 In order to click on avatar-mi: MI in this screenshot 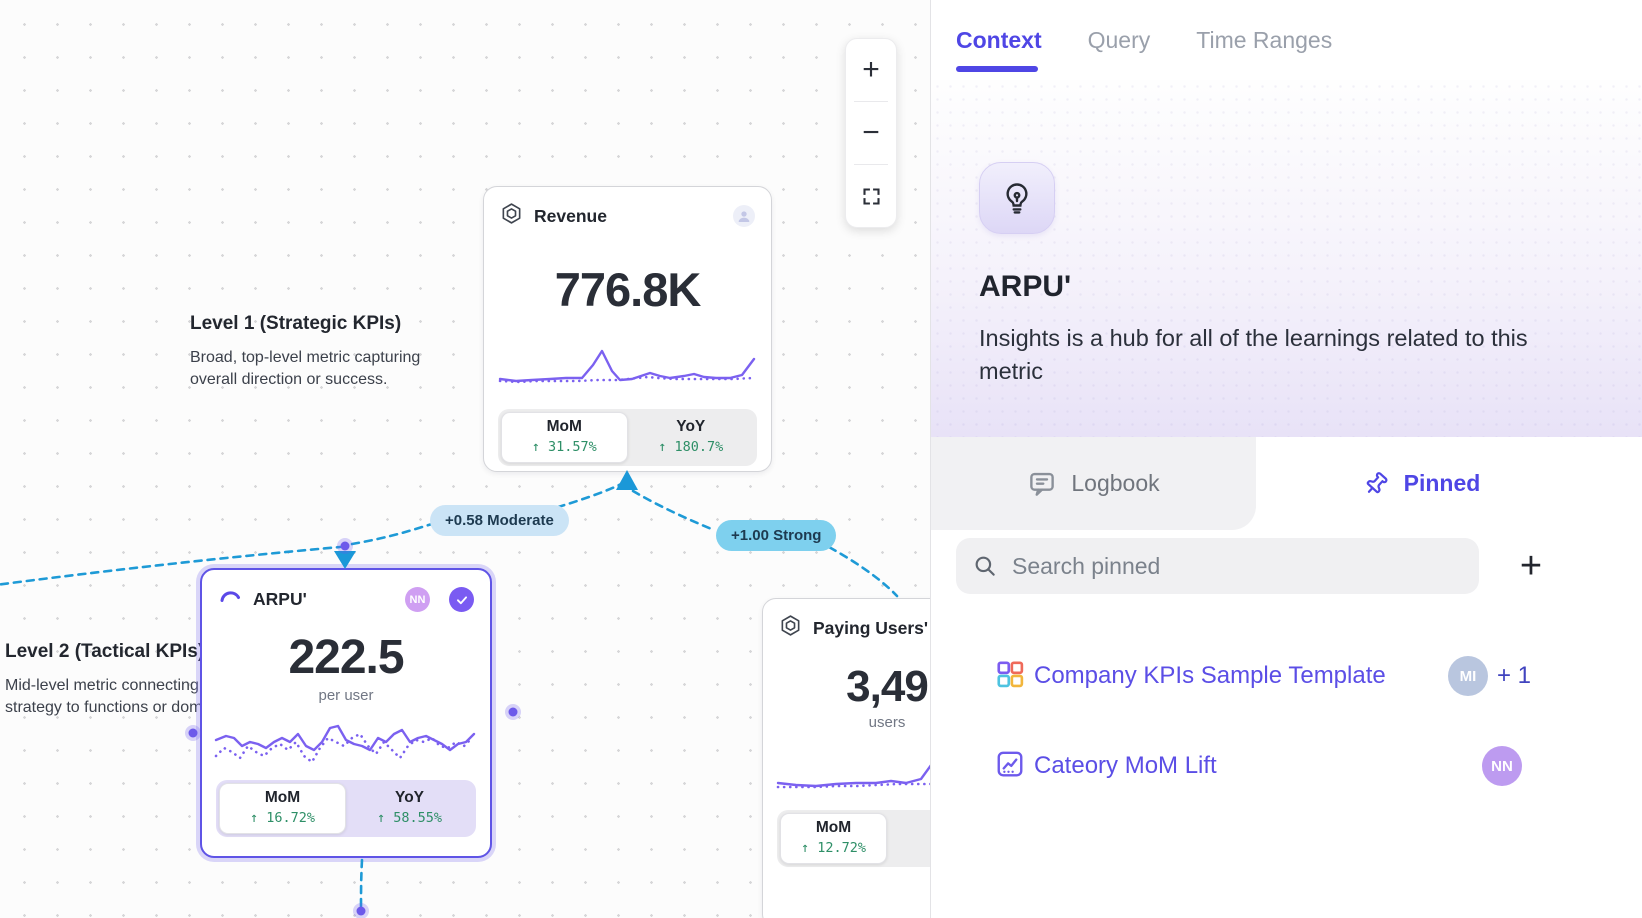, I will do `click(1468, 676)`.